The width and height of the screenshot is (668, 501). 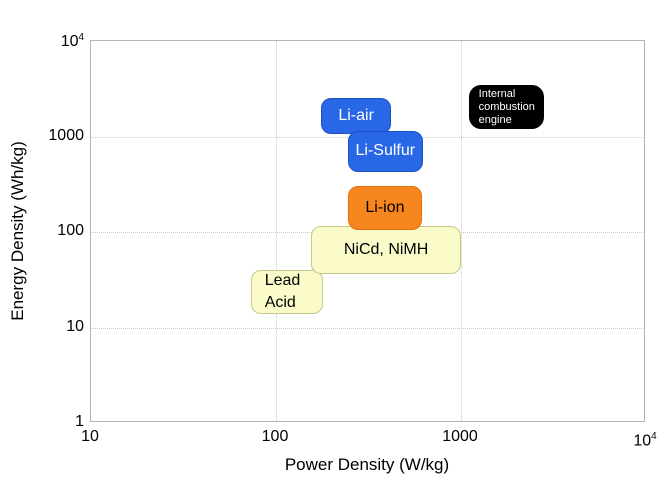 I want to click on region-label-line: Li-Sulfur, so click(x=385, y=151).